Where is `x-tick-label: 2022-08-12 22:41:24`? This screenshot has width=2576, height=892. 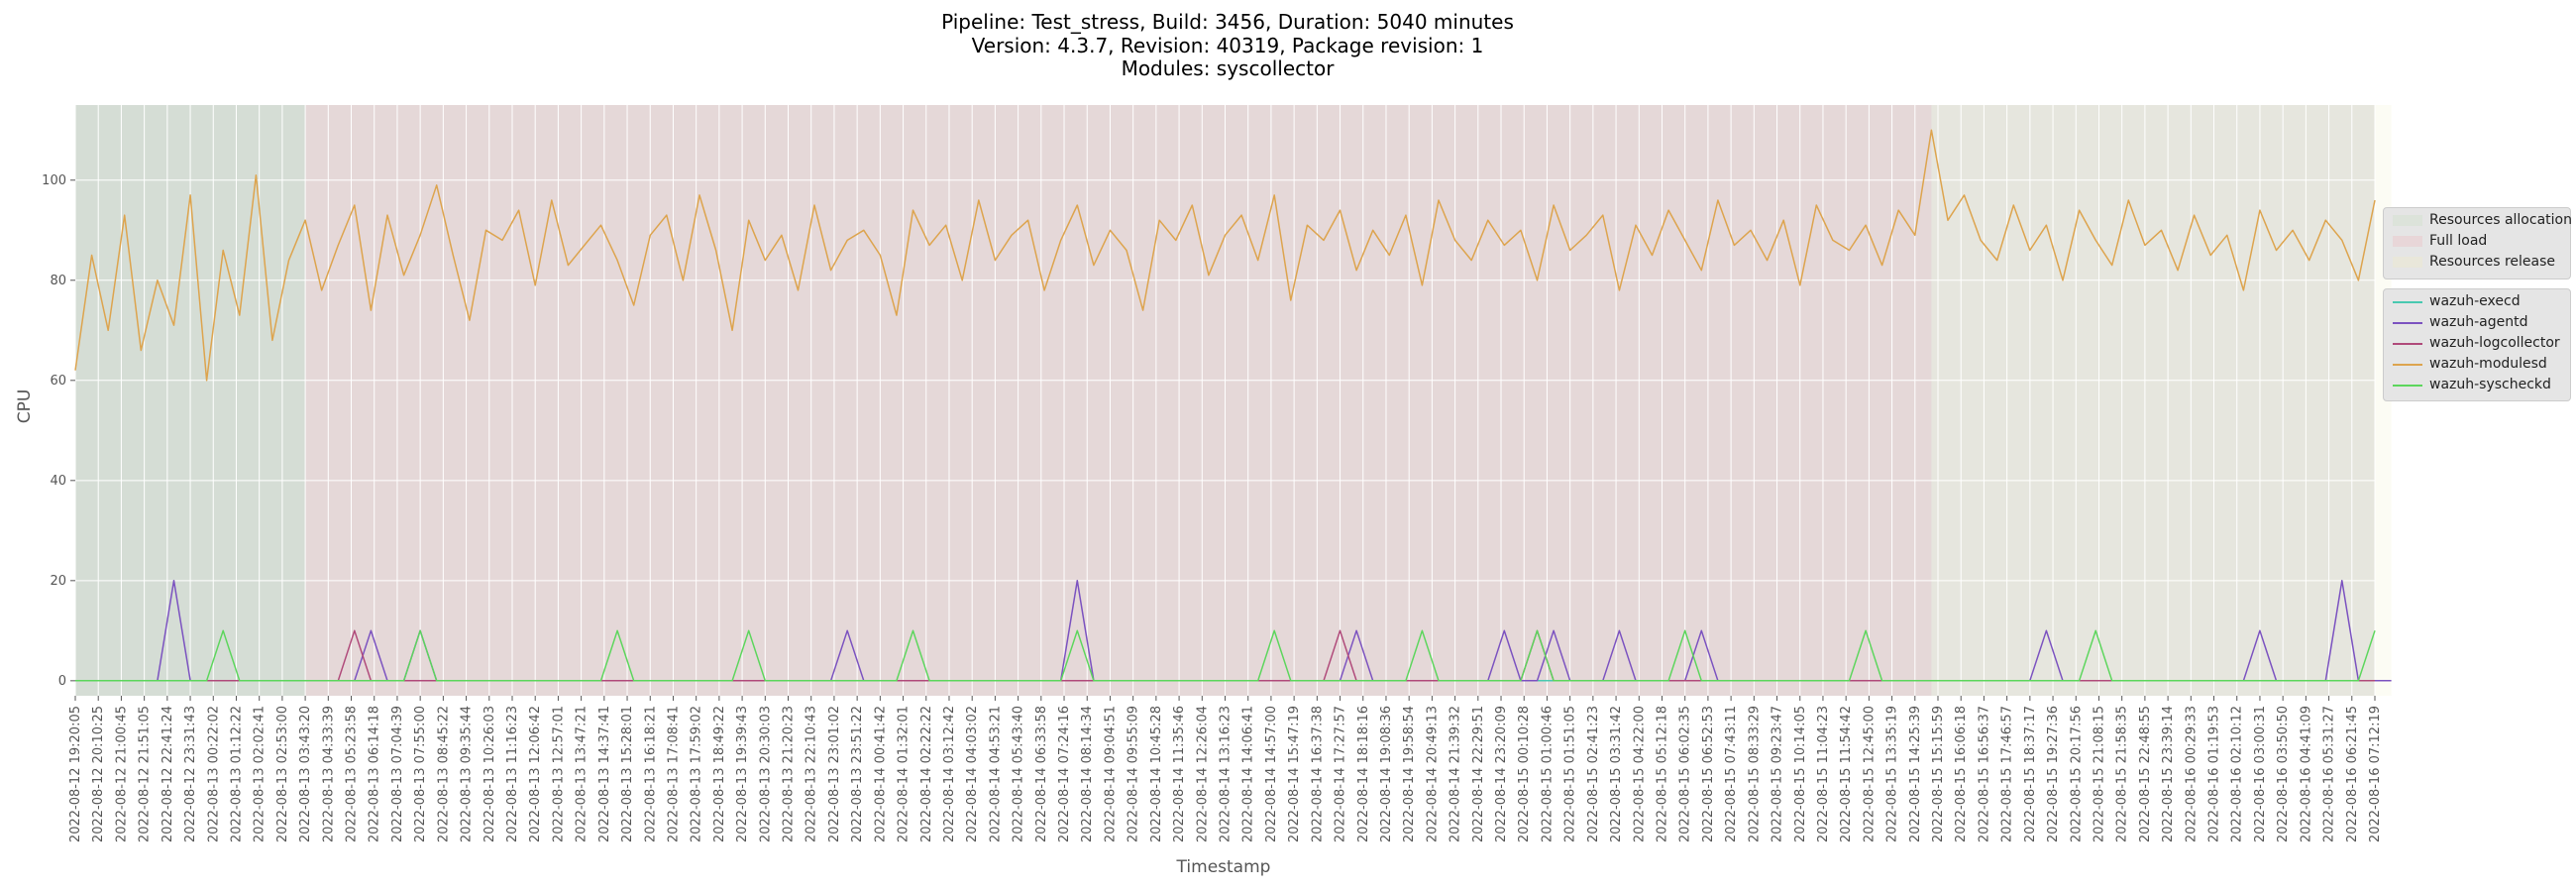 x-tick-label: 2022-08-12 22:41:24 is located at coordinates (168, 774).